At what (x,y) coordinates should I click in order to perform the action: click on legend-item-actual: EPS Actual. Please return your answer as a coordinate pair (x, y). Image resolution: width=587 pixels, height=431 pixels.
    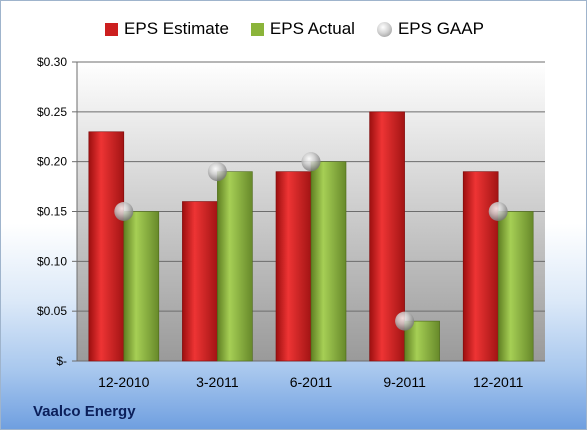
    Looking at the image, I should click on (302, 29).